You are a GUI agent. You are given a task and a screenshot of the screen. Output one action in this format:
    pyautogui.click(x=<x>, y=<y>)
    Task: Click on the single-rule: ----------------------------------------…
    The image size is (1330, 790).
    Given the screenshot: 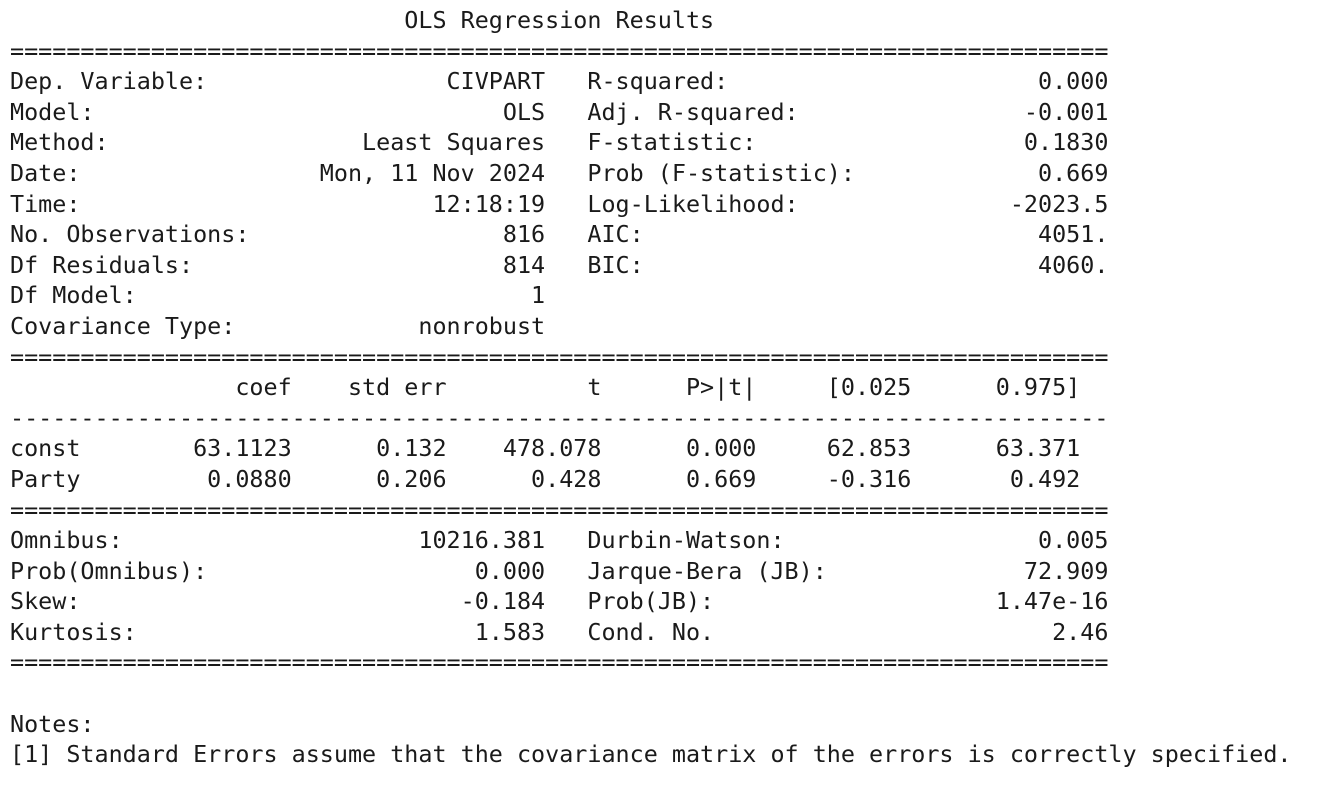 What is the action you would take?
    pyautogui.click(x=559, y=417)
    